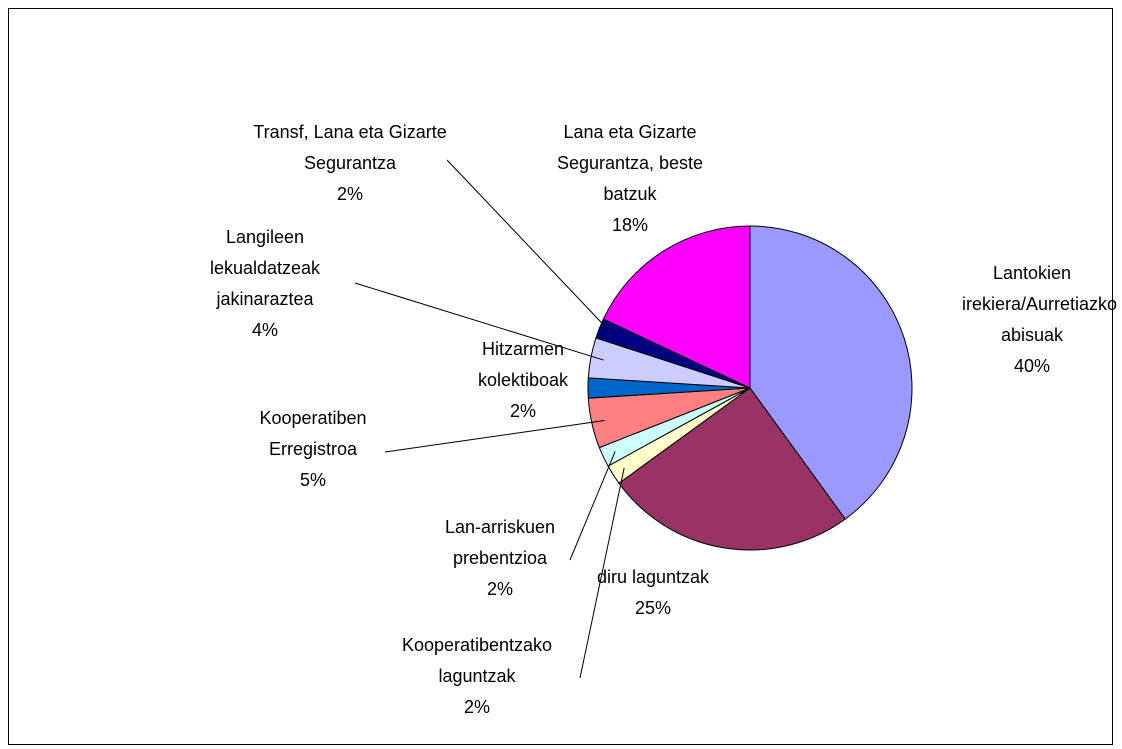 The image size is (1122, 749). What do you see at coordinates (1040, 304) in the screenshot?
I see `slice-name: Lantokien irekiera/Aurretiazko abisuak` at bounding box center [1040, 304].